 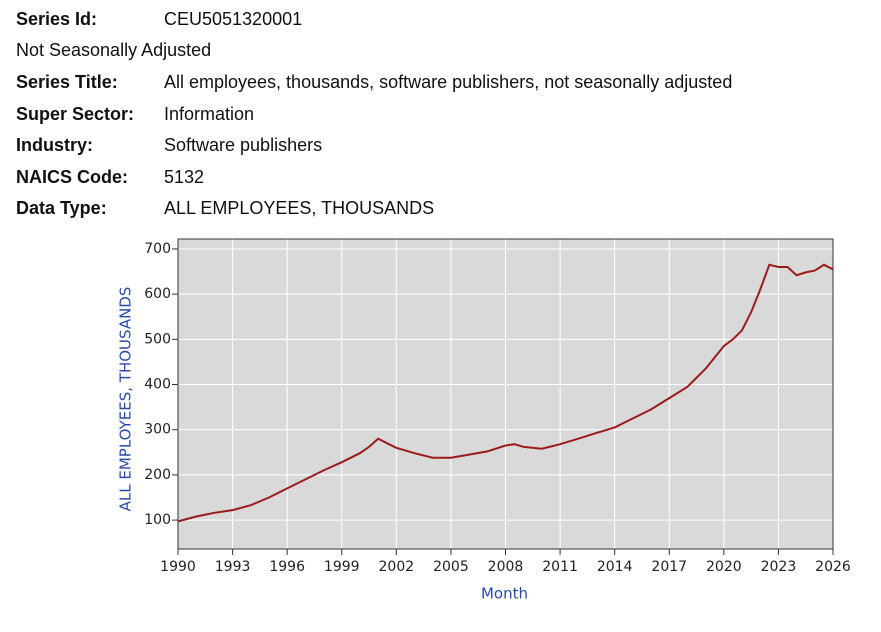 I want to click on field-value: 5132, so click(x=184, y=176).